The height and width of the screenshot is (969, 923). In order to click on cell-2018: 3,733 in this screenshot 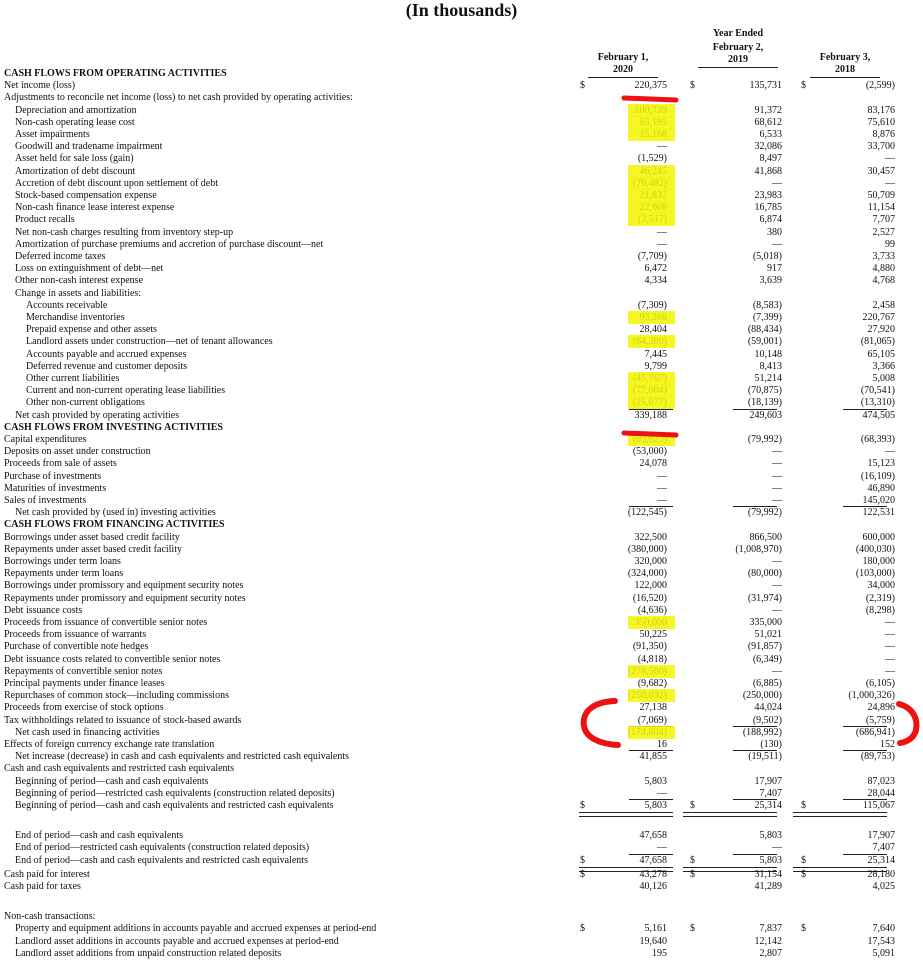, I will do `click(884, 256)`.